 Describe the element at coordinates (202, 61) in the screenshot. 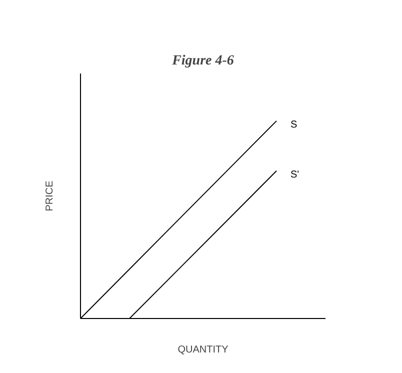

I see `chart-title: Figure 4-6` at that location.